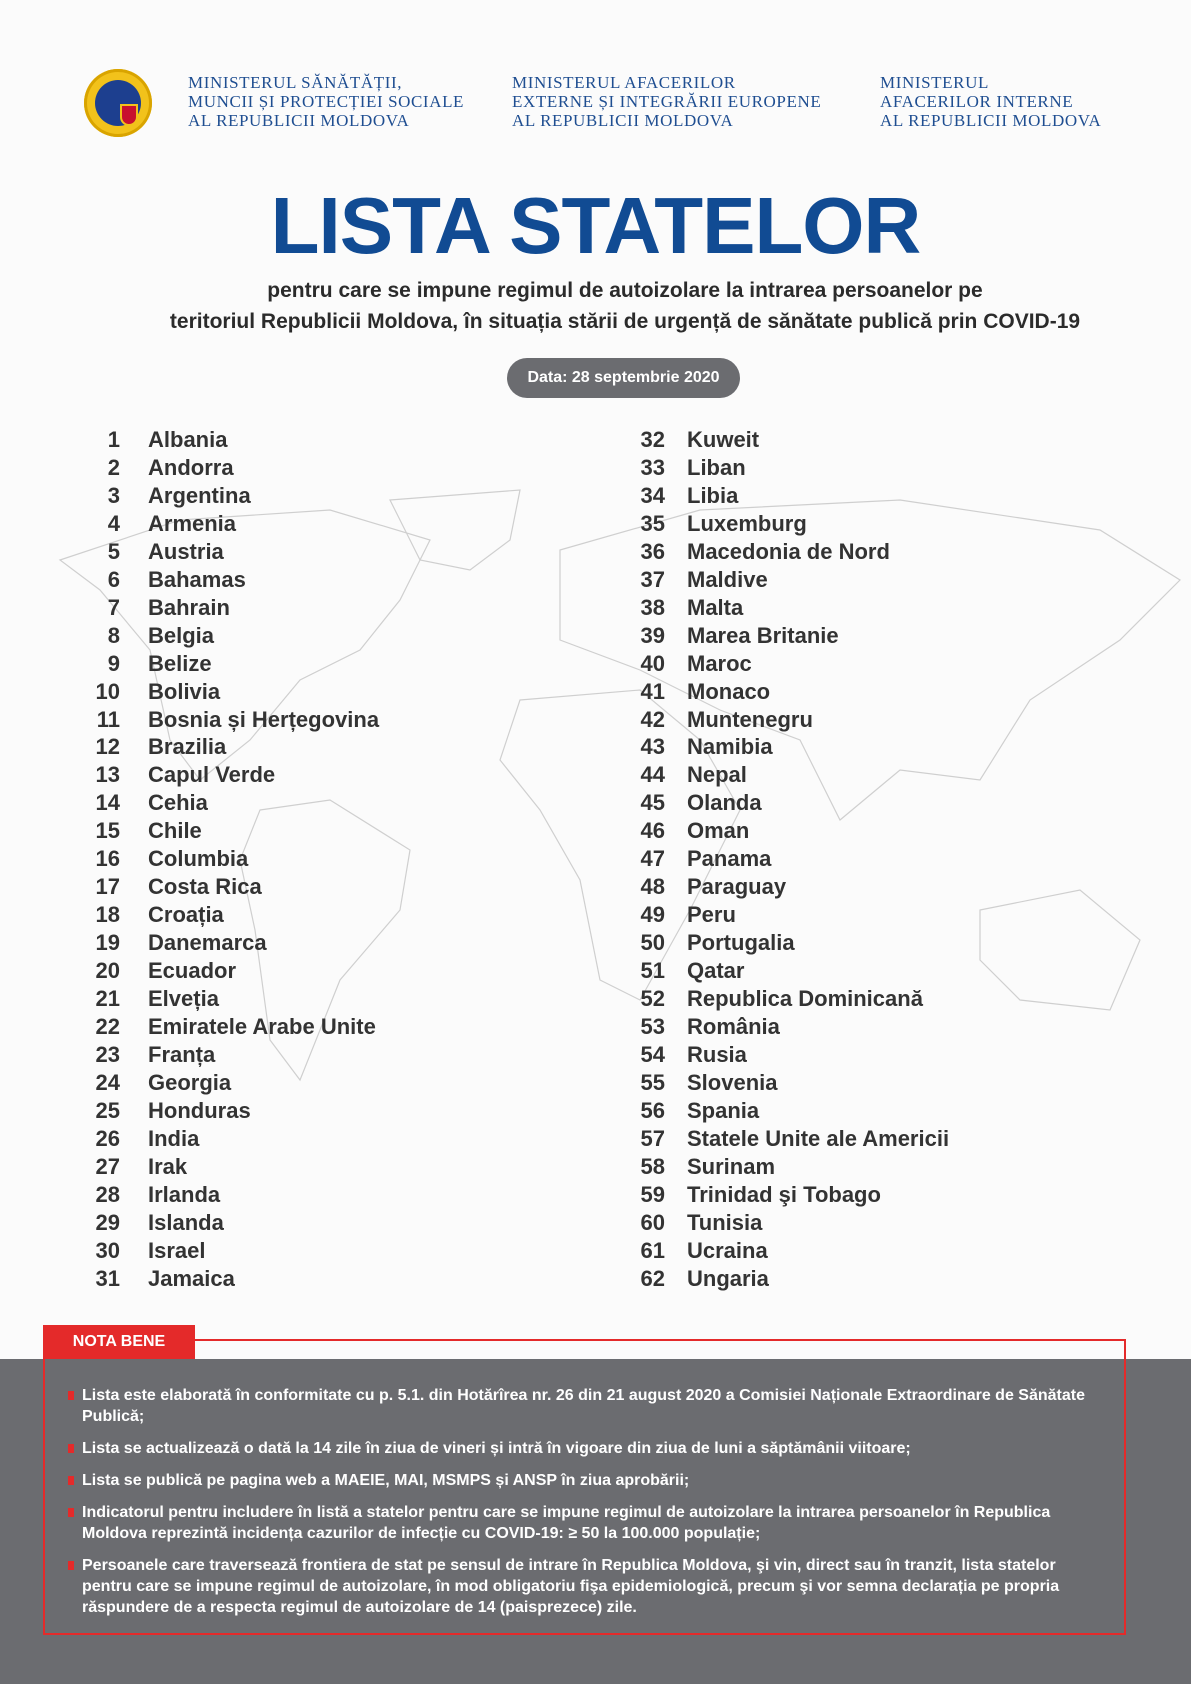 This screenshot has width=1191, height=1684. What do you see at coordinates (107, 971) in the screenshot?
I see `country-number: 20` at bounding box center [107, 971].